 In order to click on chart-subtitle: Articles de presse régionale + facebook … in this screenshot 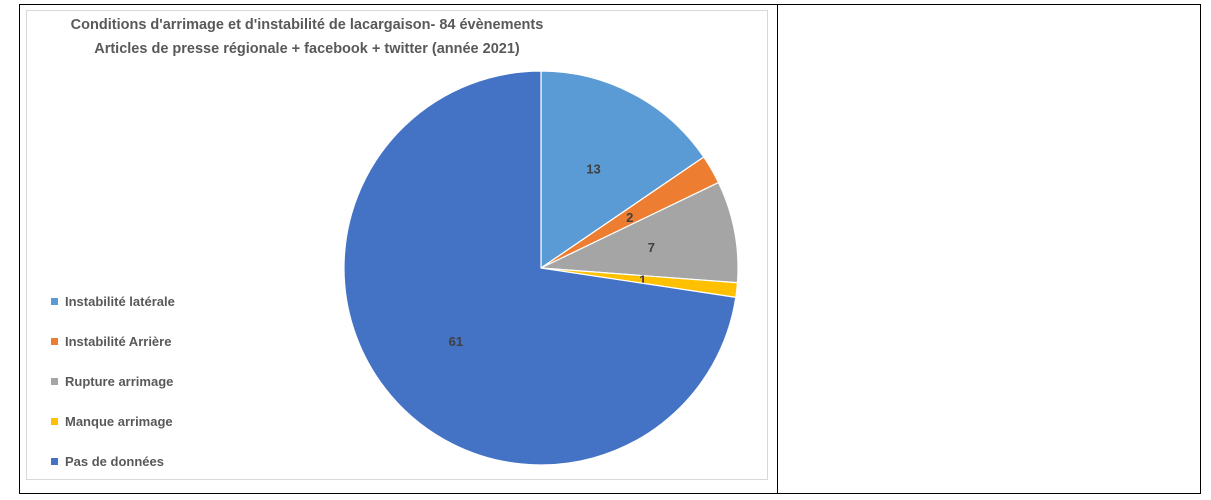, I will do `click(307, 49)`.